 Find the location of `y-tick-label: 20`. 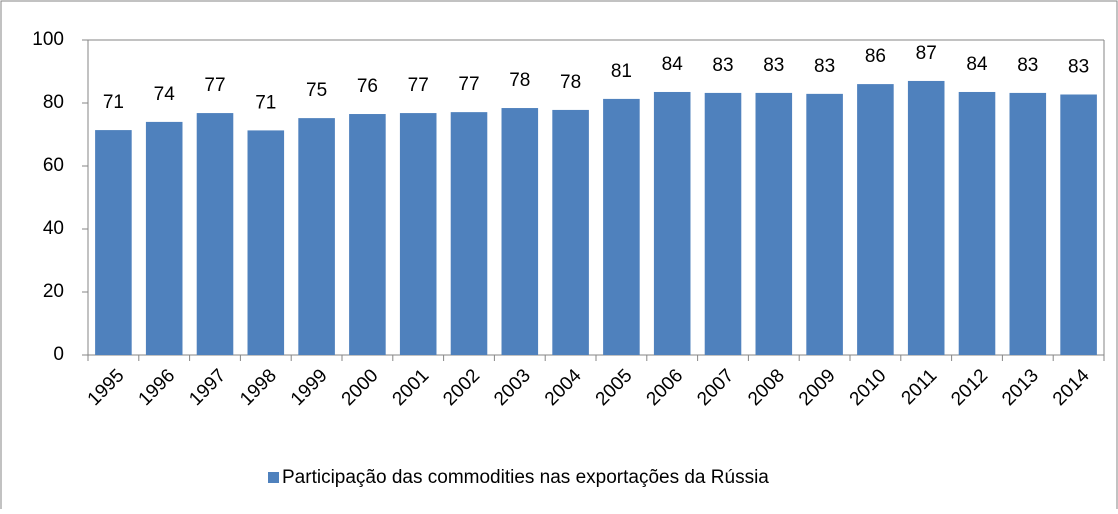

y-tick-label: 20 is located at coordinates (53, 291).